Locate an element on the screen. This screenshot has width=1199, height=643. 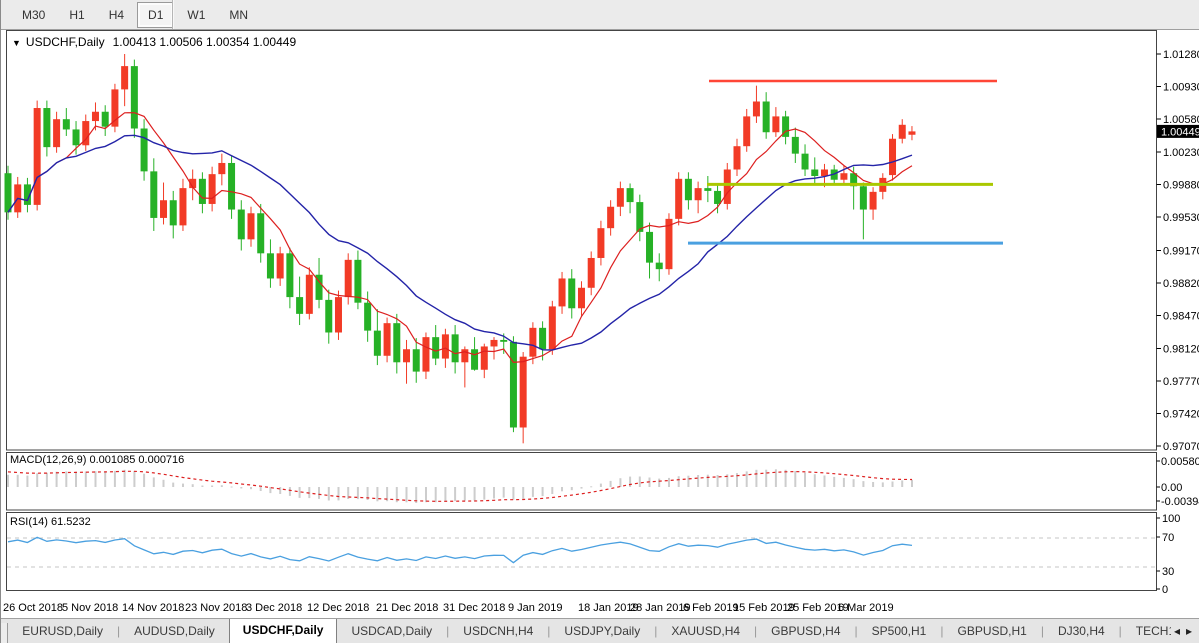
date-axis-label: 6 Mar 2019 is located at coordinates (866, 608).